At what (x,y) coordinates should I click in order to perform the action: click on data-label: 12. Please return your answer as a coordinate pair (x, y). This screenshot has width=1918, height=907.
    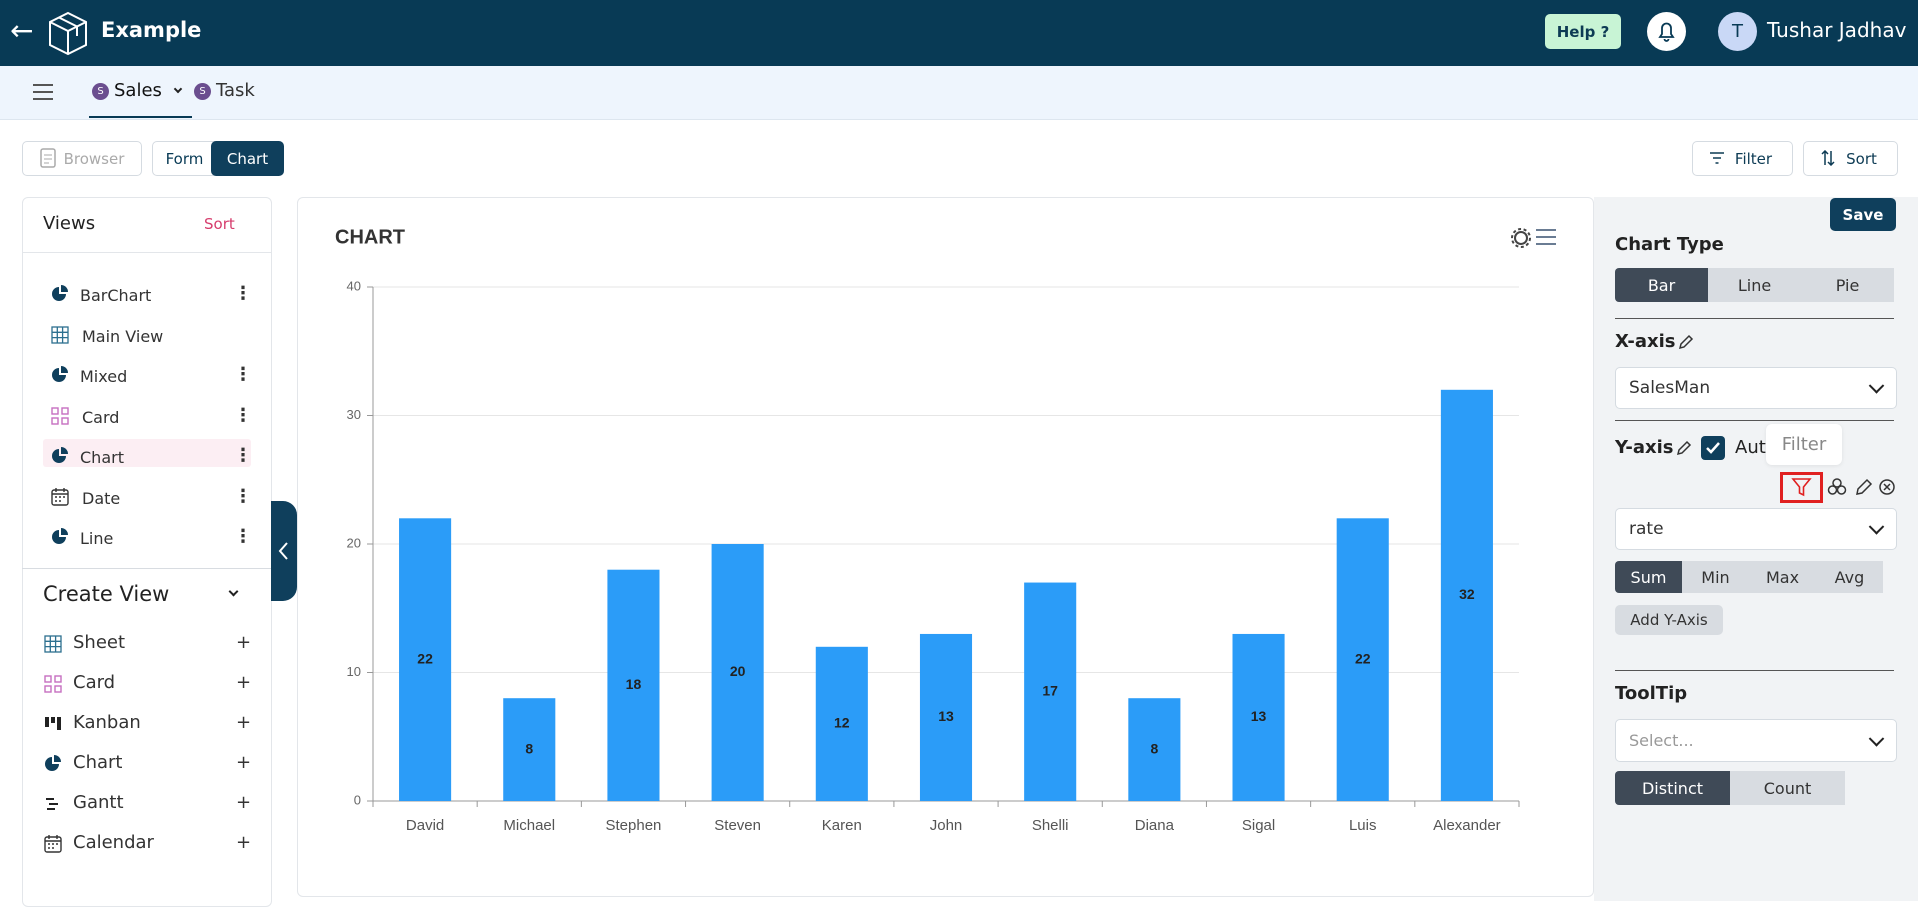
    Looking at the image, I should click on (842, 723).